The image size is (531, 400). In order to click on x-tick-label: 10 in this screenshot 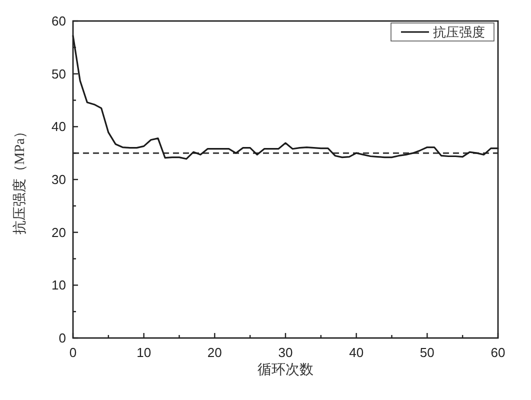, I will do `click(144, 352)`.